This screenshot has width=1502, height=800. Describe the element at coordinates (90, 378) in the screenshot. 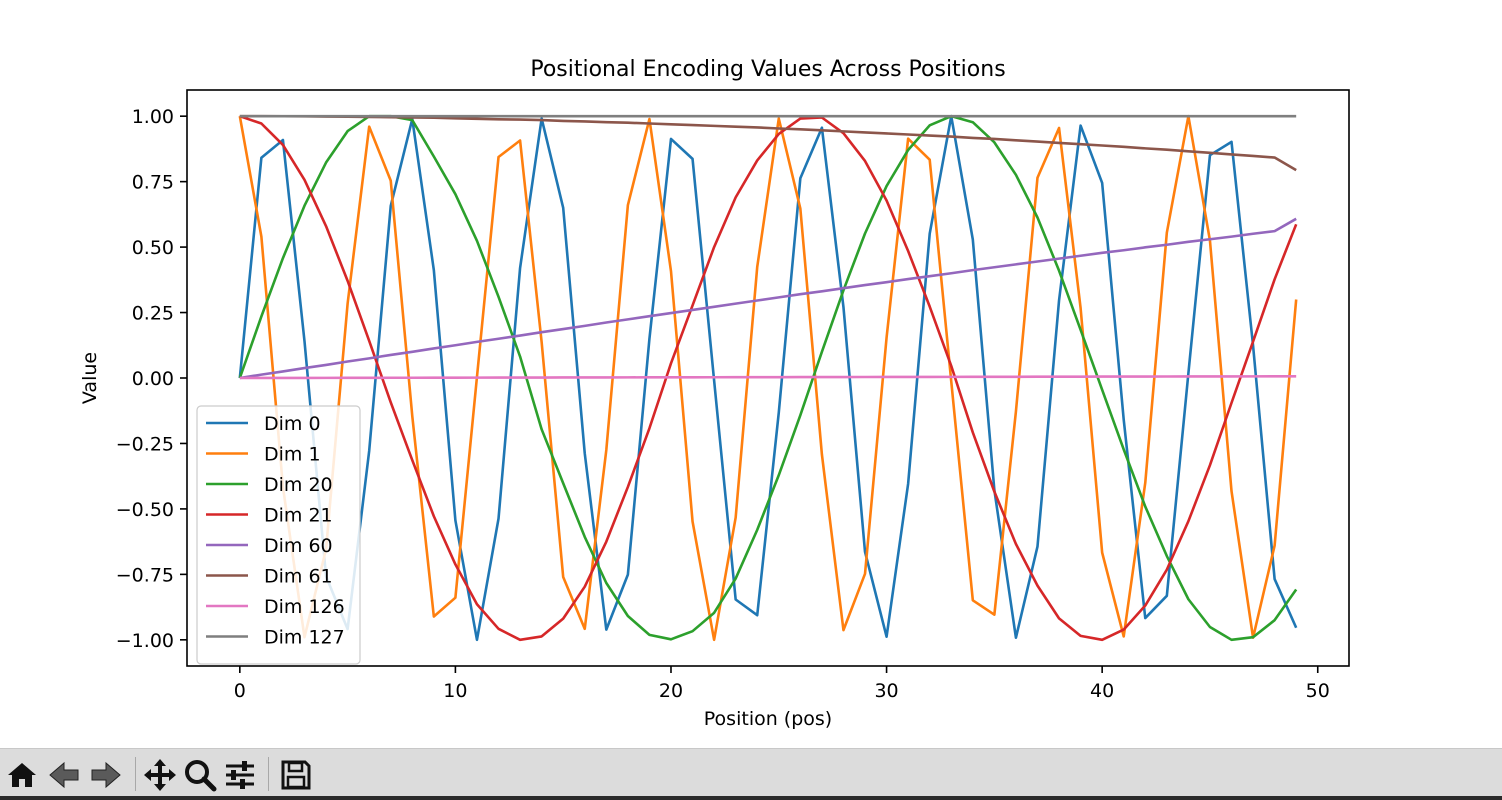

I see `y-axis-label: Value` at that location.